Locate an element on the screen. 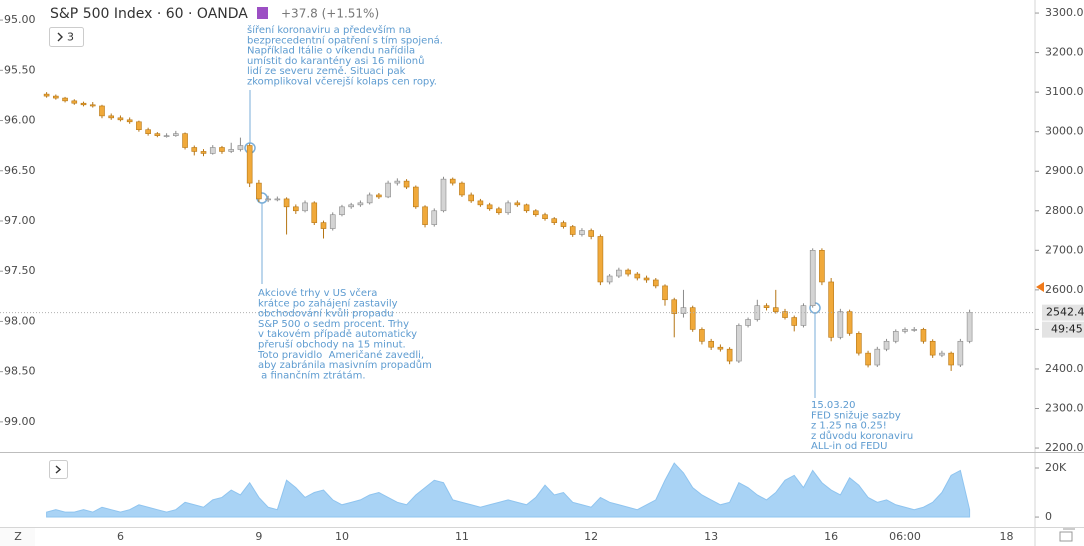 This screenshot has width=1084, height=546. tz-button: Z is located at coordinates (18, 536).